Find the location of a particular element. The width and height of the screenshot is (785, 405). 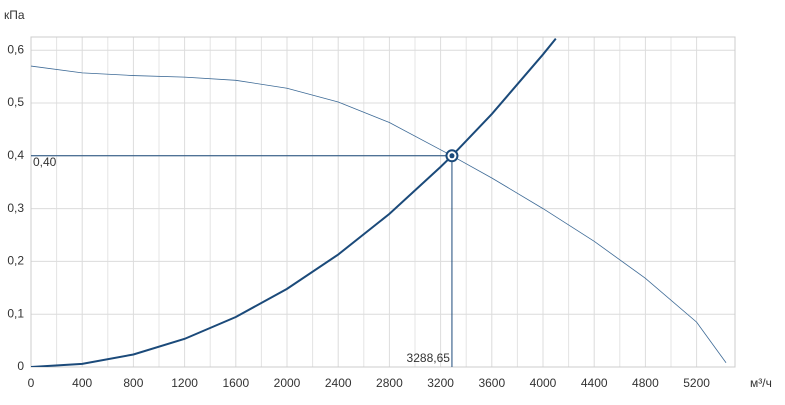

x-tick-label: 3200 is located at coordinates (440, 383).